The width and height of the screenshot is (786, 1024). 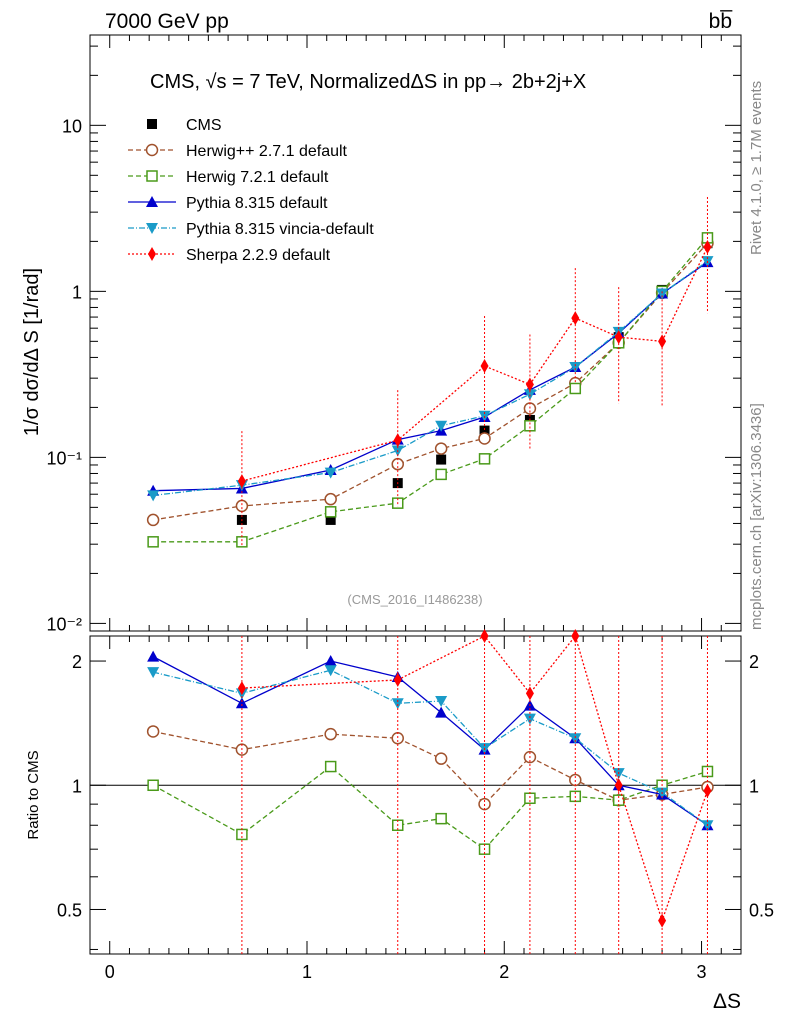 I want to click on y-tick-label: 10, so click(x=72, y=126).